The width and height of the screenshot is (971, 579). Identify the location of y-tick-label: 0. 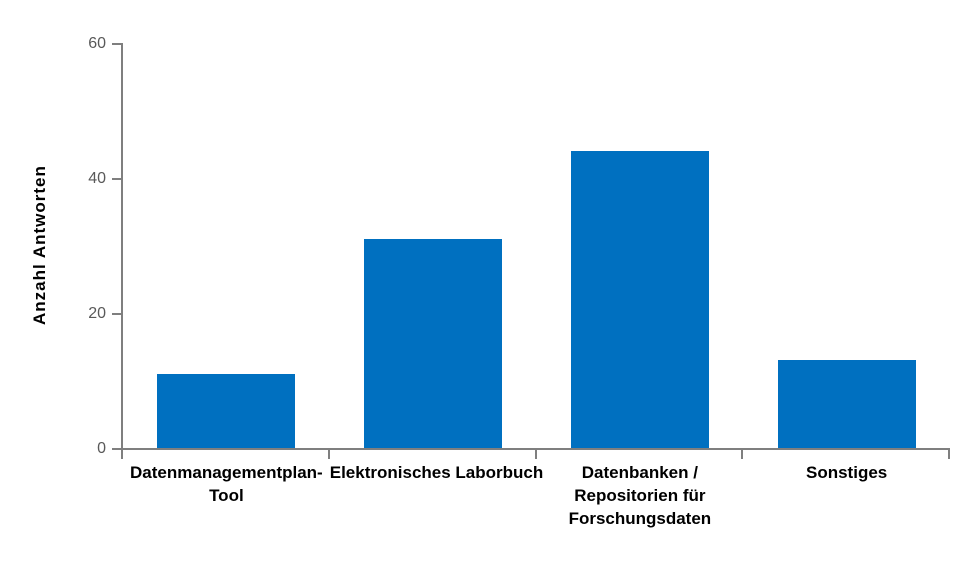
(101, 448).